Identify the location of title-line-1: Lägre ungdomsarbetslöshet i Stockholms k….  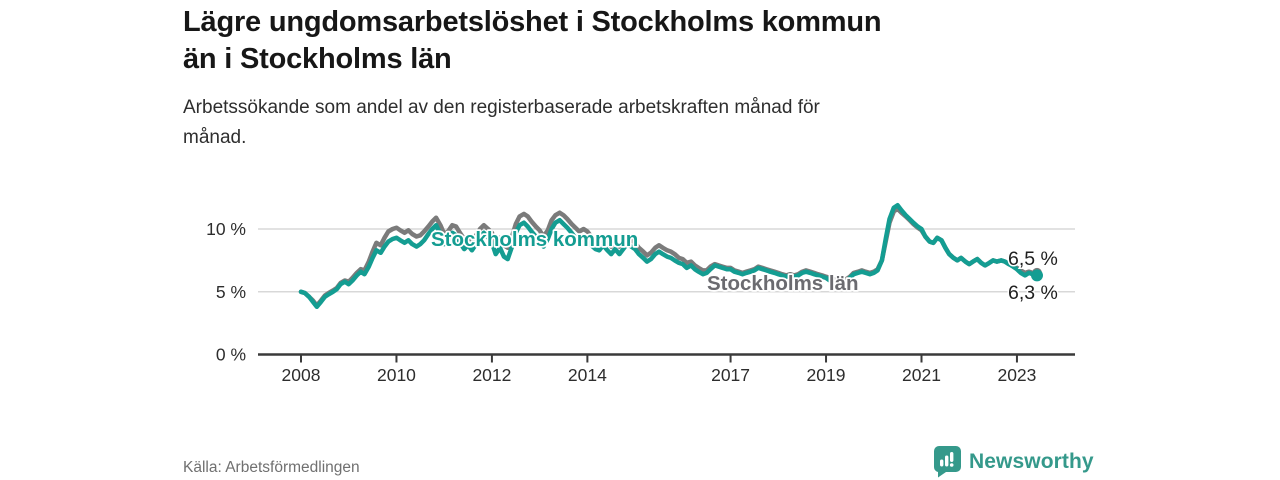
(532, 22).